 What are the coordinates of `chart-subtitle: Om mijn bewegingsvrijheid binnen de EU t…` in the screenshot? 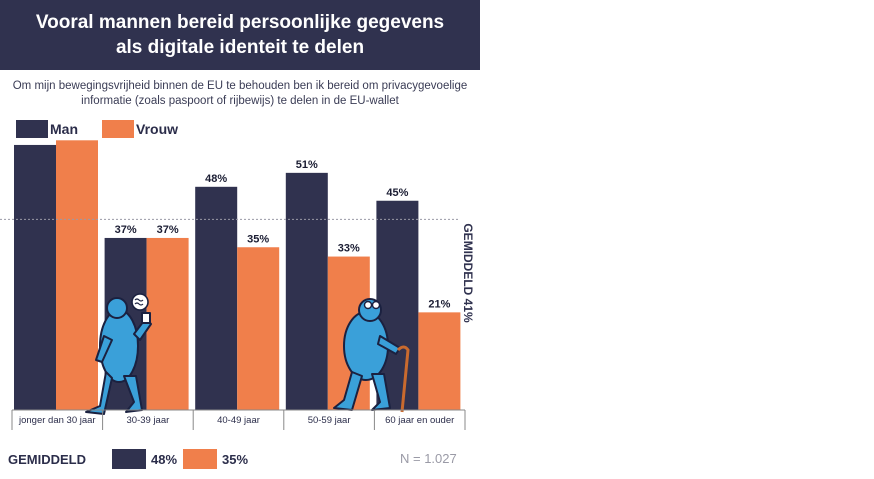 It's located at (240, 93).